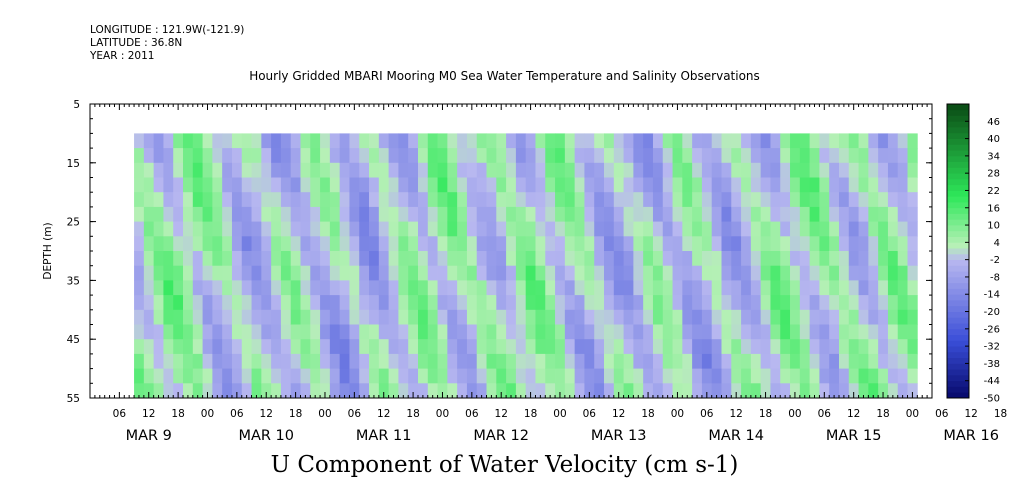  What do you see at coordinates (995, 277) in the screenshot?
I see `colorbar-label: -8` at bounding box center [995, 277].